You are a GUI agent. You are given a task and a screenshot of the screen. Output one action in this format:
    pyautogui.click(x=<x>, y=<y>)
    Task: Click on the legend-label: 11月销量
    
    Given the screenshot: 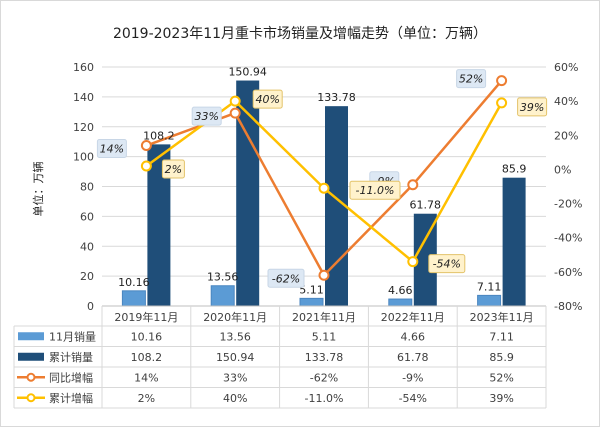 What is the action you would take?
    pyautogui.click(x=72, y=336)
    